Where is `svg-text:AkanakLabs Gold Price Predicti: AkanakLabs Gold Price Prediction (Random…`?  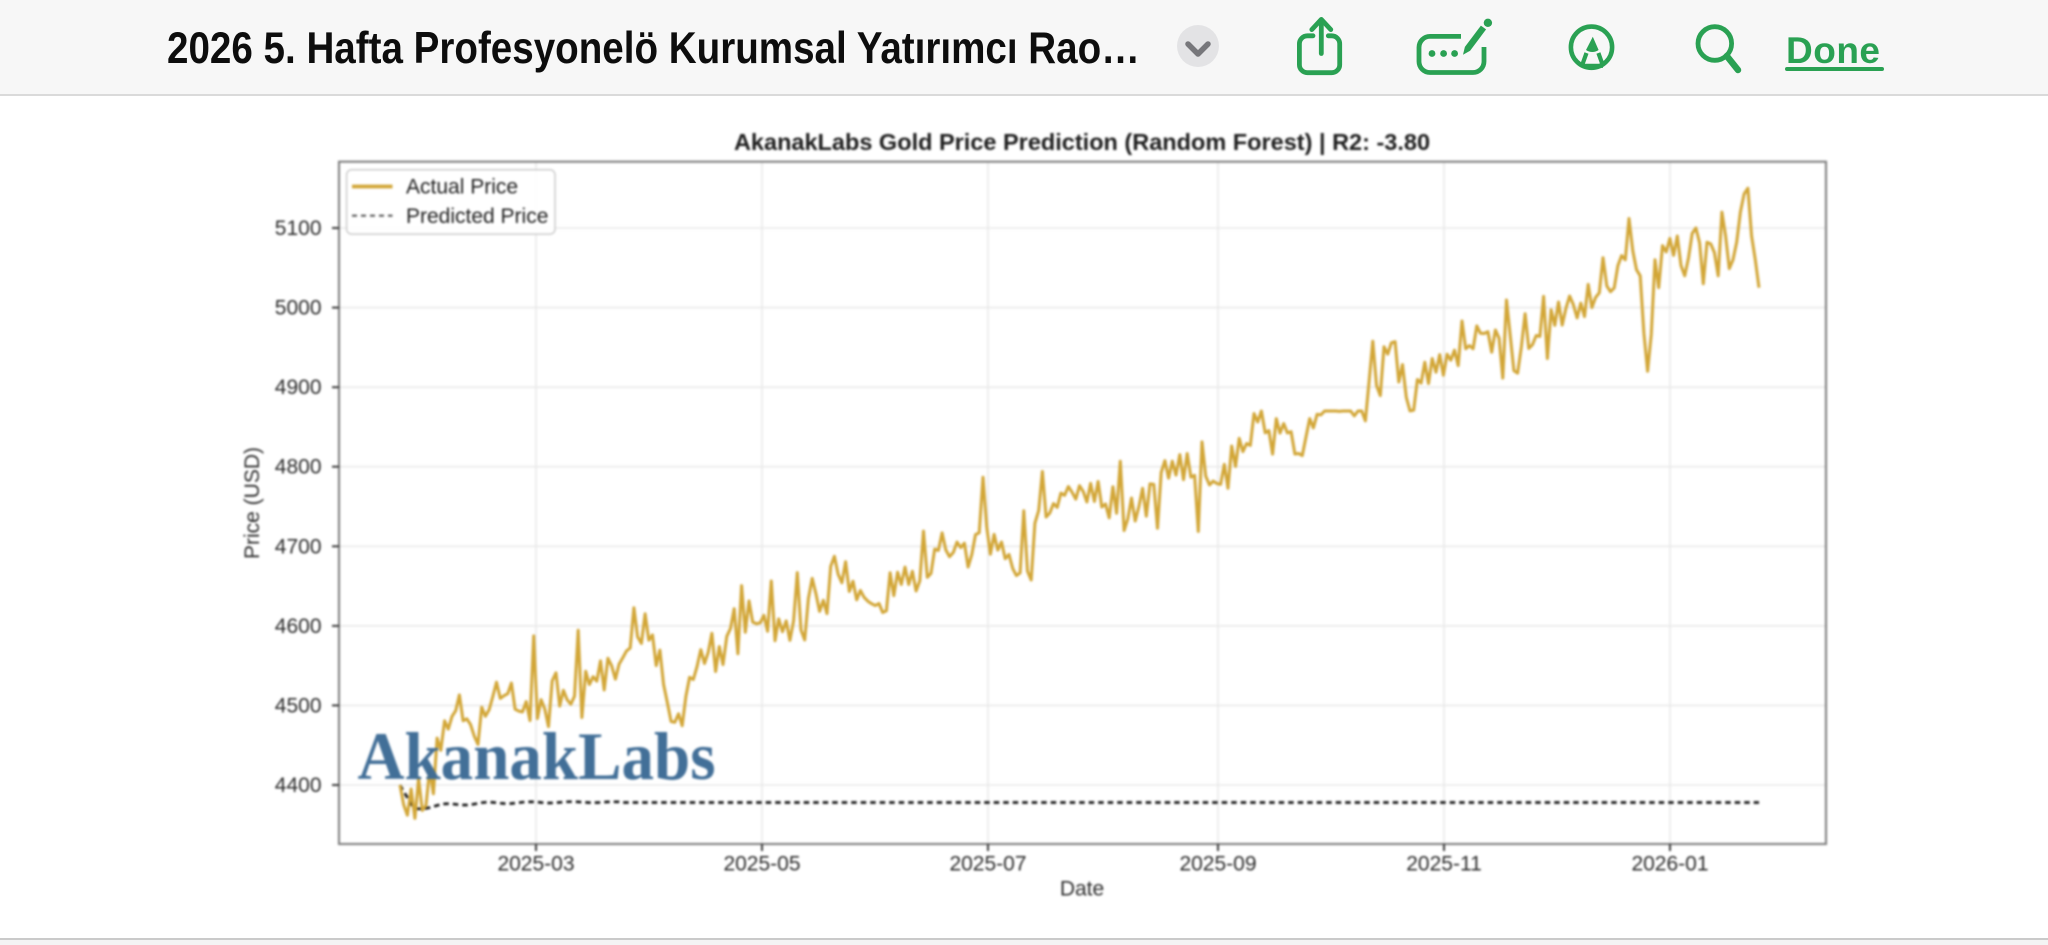 svg-text:AkanakLabs Gold Price Predicti: AkanakLabs Gold Price Prediction (Random… is located at coordinates (1082, 142).